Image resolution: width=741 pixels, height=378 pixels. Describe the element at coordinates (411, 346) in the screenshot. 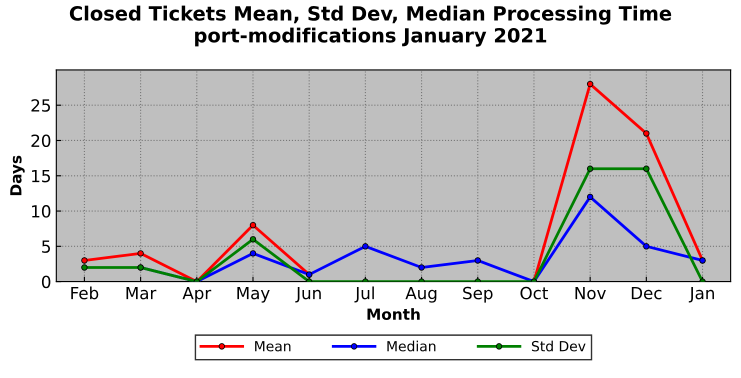

I see `legend-label: Median` at that location.